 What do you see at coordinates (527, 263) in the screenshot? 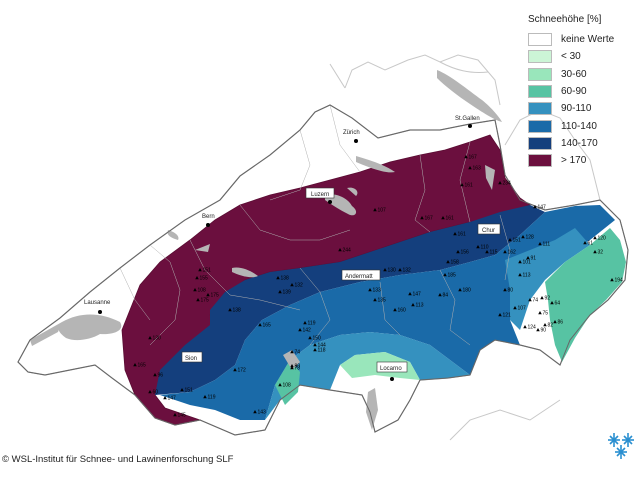
I see `station-value: 101` at bounding box center [527, 263].